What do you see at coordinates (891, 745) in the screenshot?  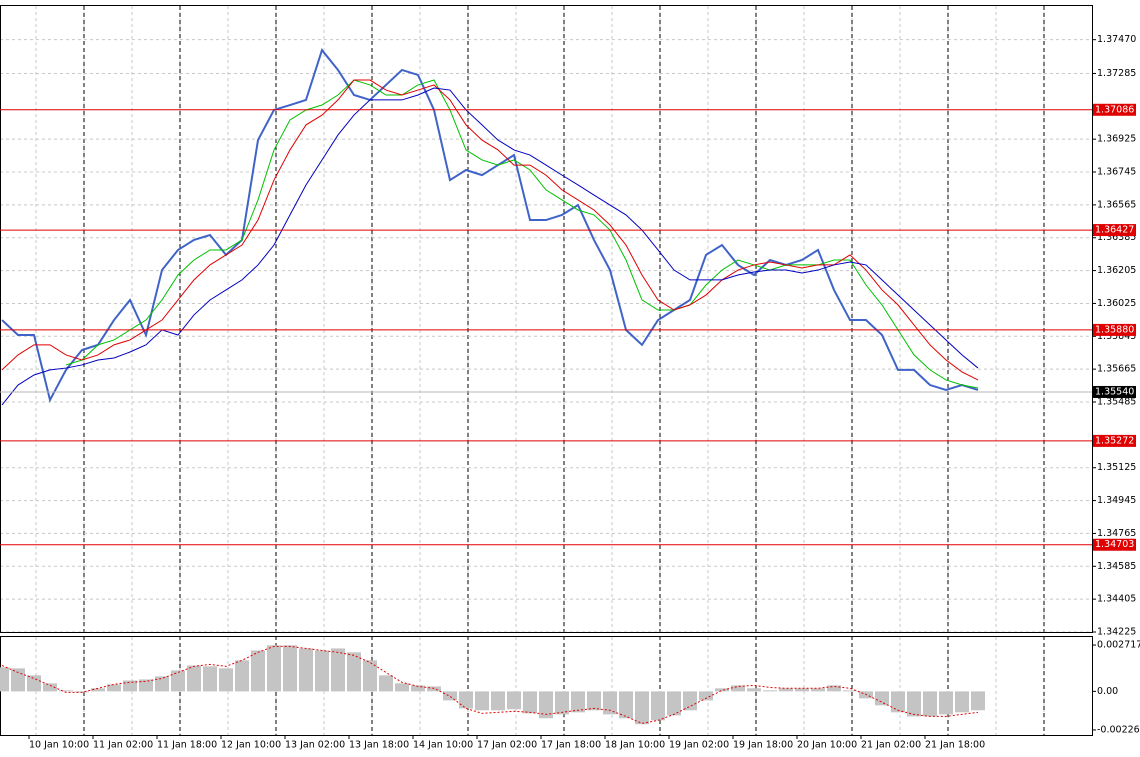 I see `x-tick-label: 21 Jan 02:00` at bounding box center [891, 745].